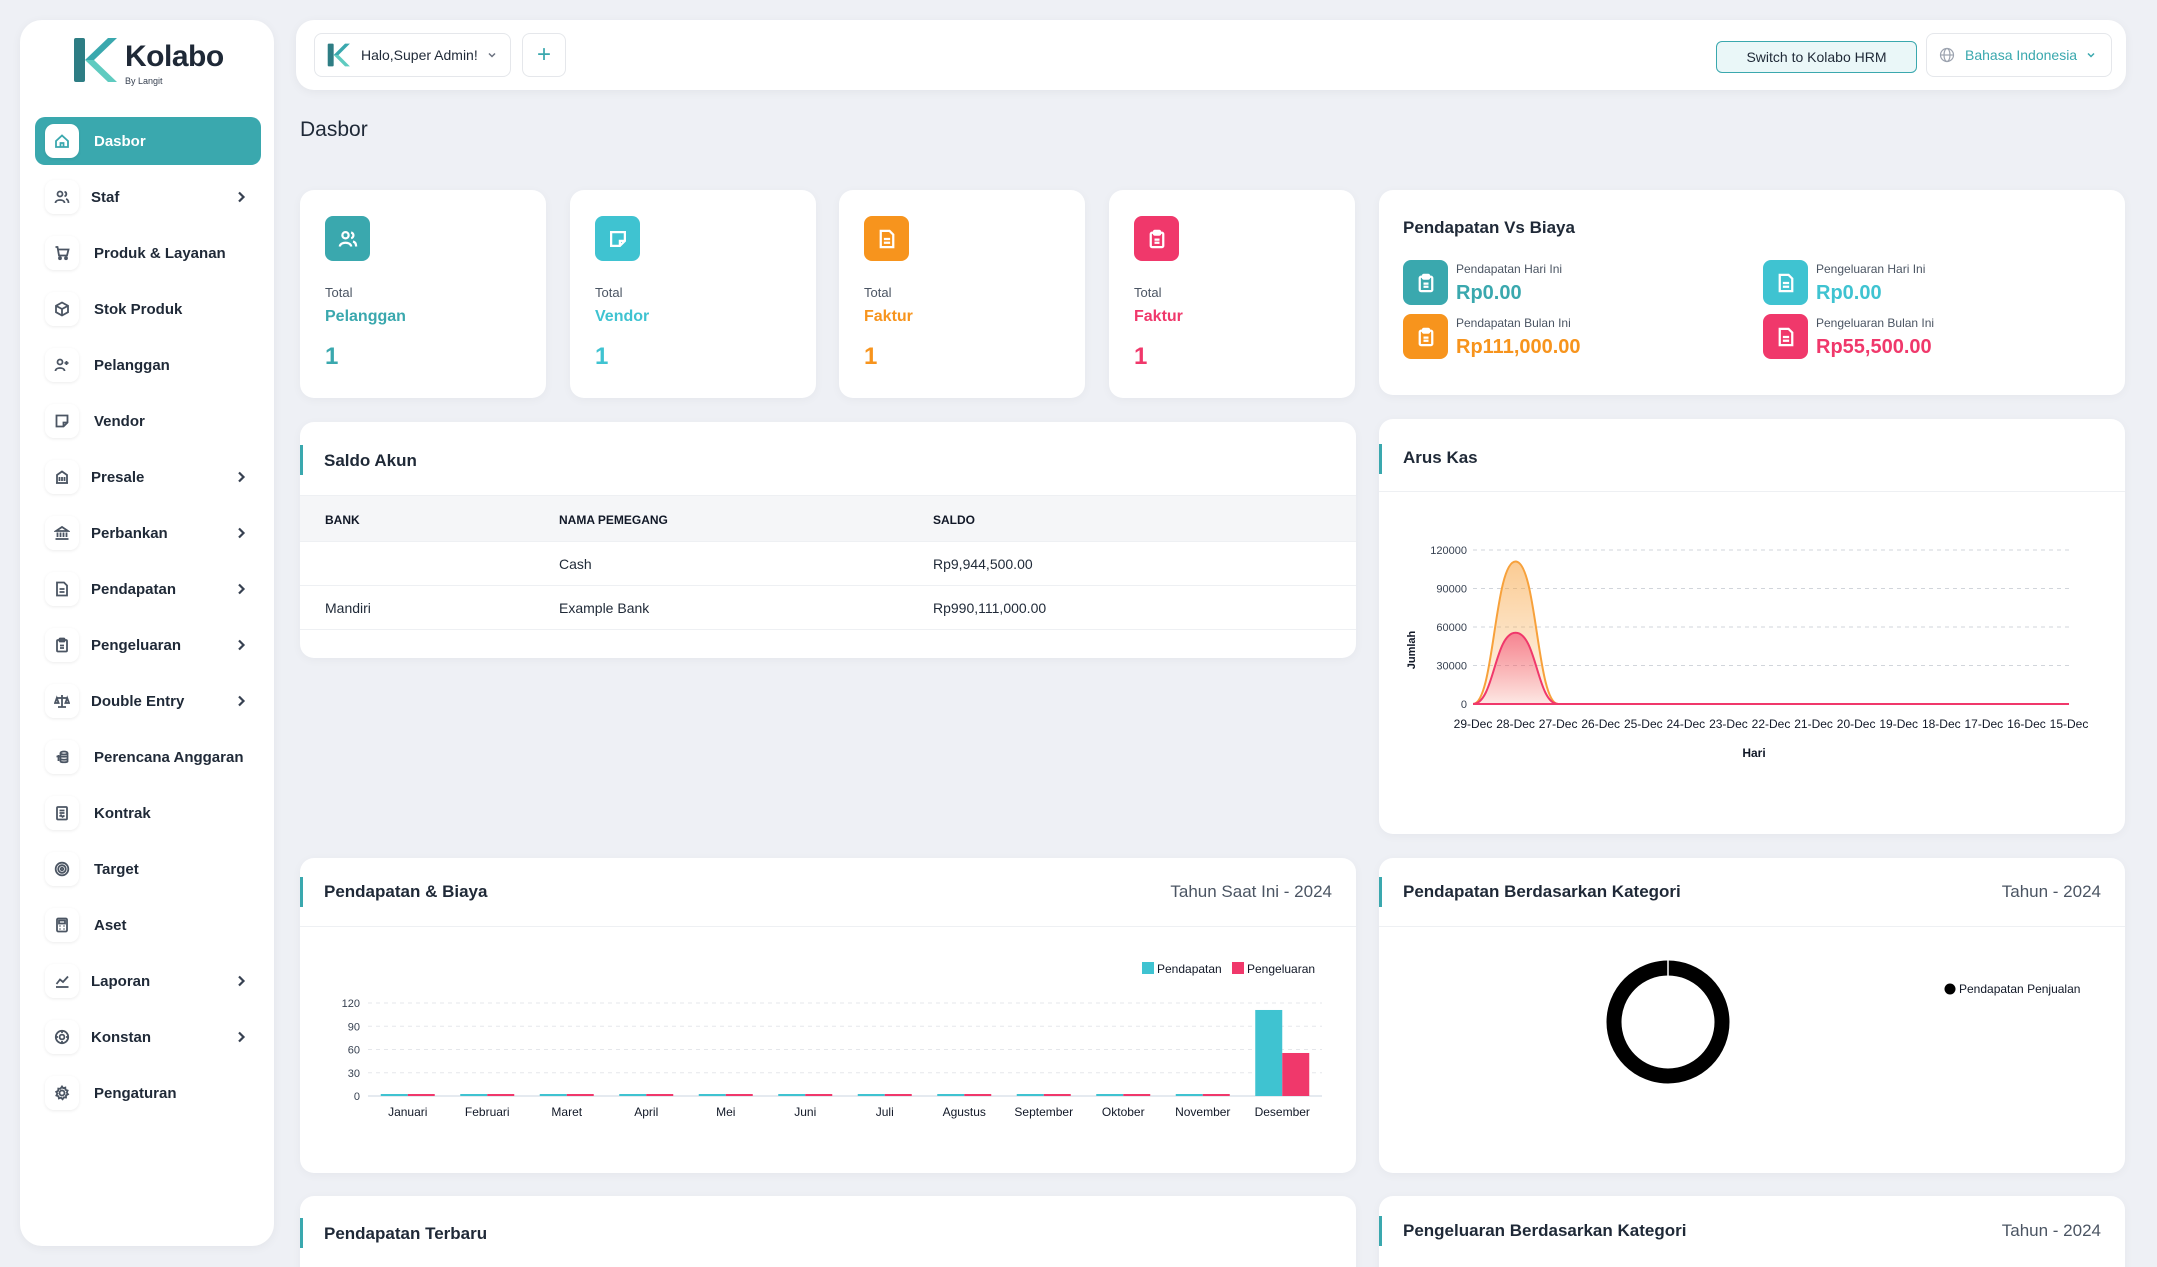 The image size is (2157, 1267). I want to click on sidebar-item-produk-layanan: Produk & Layanan, so click(148, 253).